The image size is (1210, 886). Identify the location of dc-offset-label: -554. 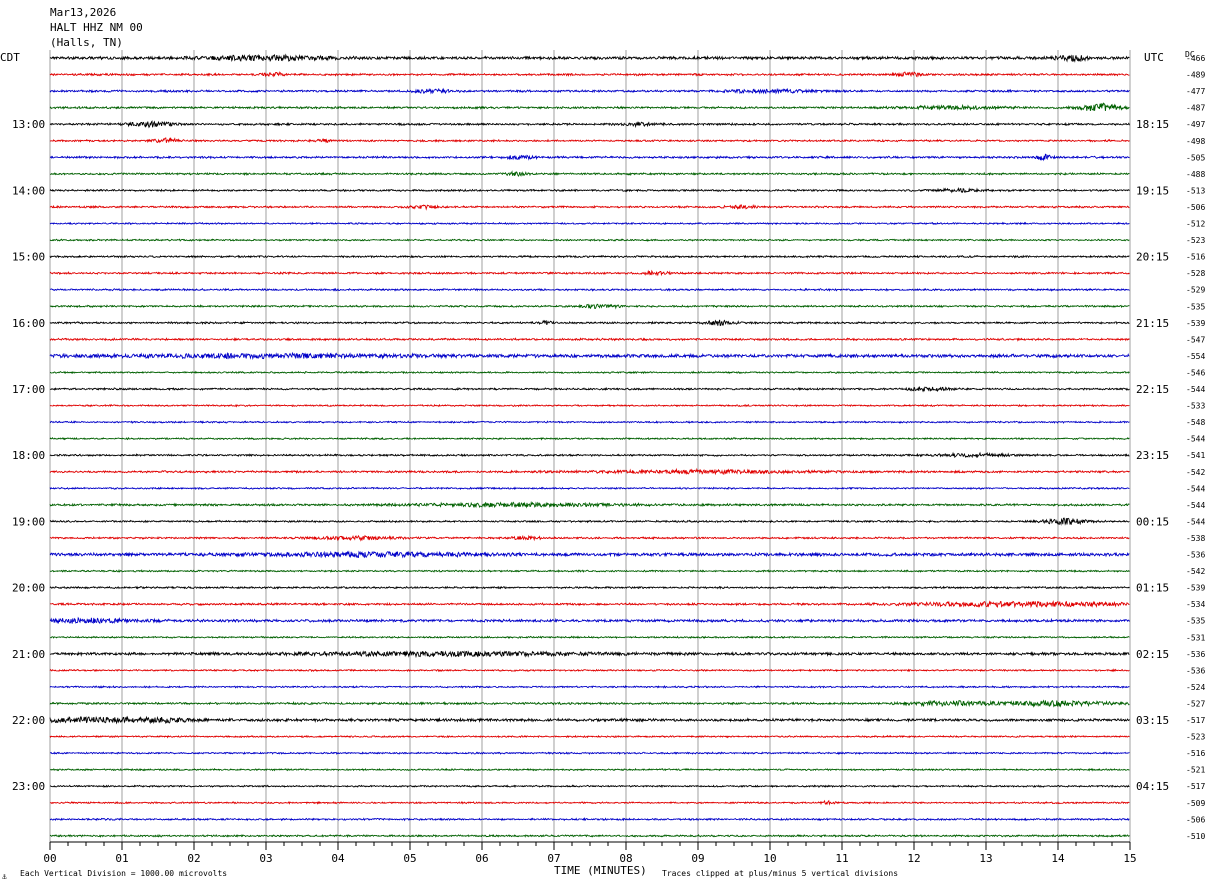
(1195, 356).